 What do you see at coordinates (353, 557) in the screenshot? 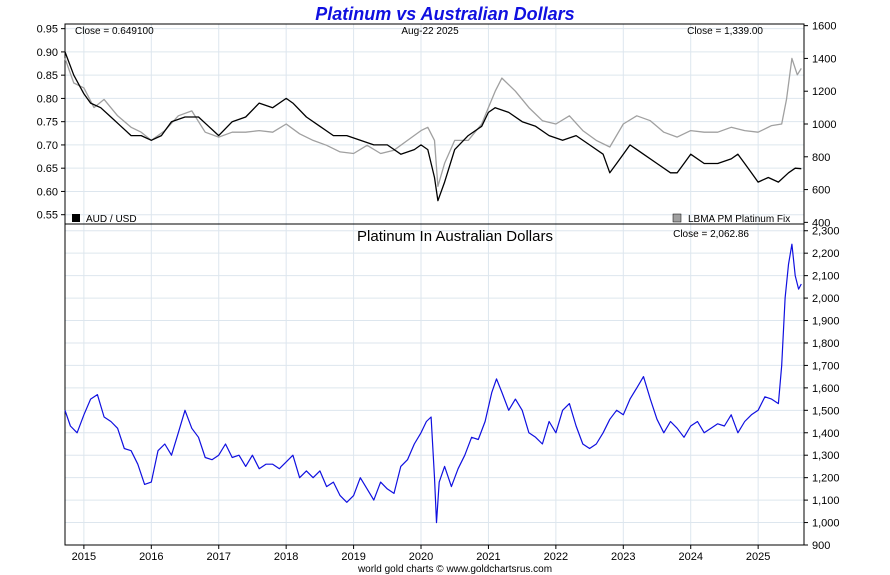
I see `x-tick-label: 2019` at bounding box center [353, 557].